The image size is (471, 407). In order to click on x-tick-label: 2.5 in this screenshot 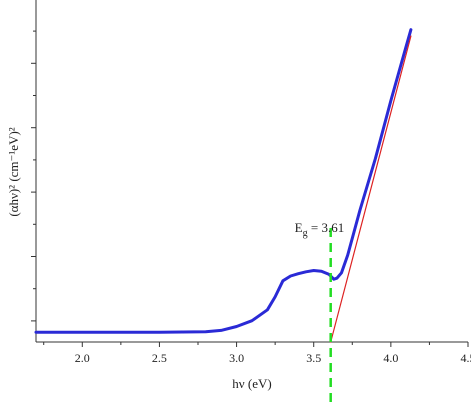, I will do `click(159, 358)`.